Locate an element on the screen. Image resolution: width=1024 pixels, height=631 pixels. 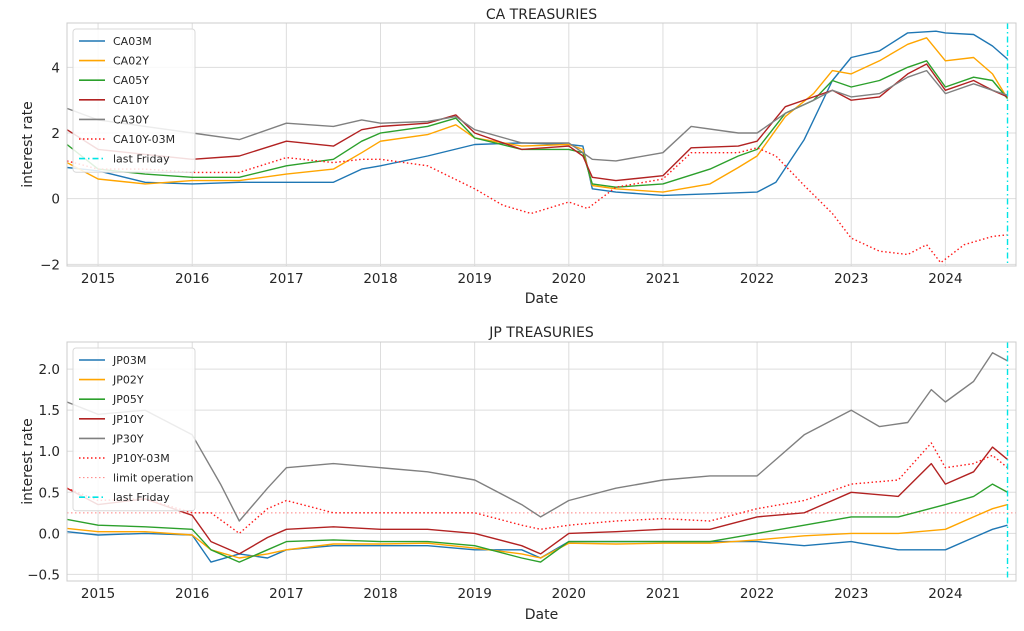
y-tick-label: 2.0 is located at coordinates (49, 370).